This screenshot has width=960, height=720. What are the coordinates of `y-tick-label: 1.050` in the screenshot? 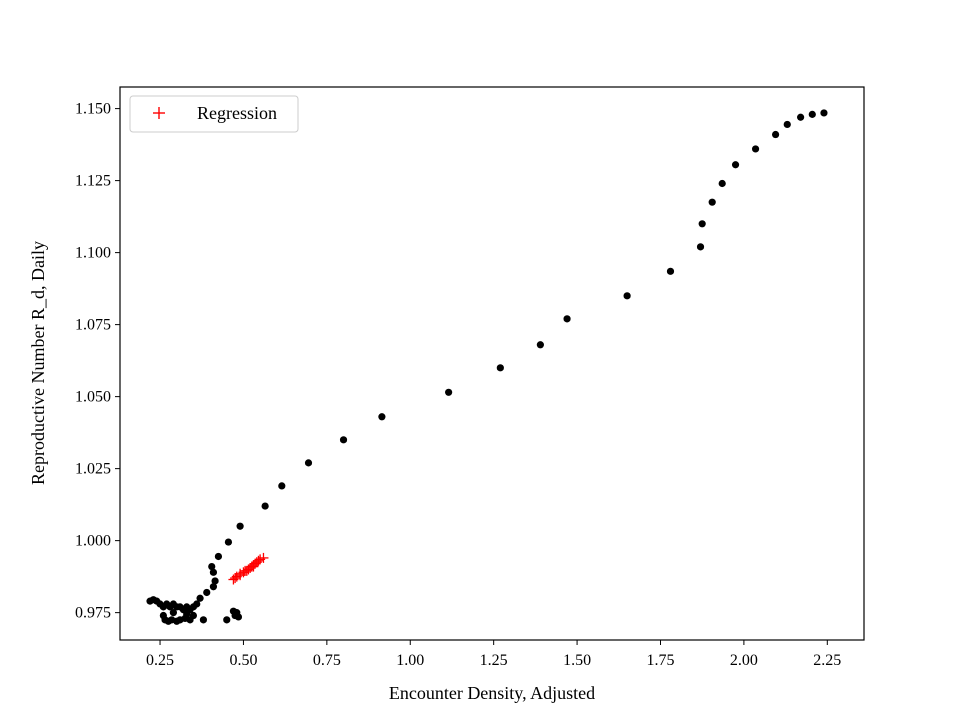 It's located at (93, 397).